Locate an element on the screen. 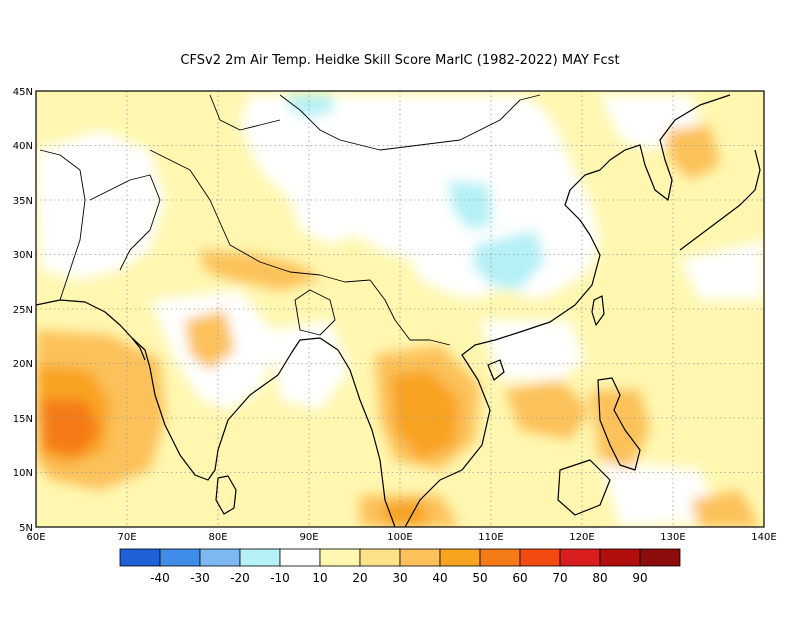  field-neg-gobi is located at coordinates (470, 205).